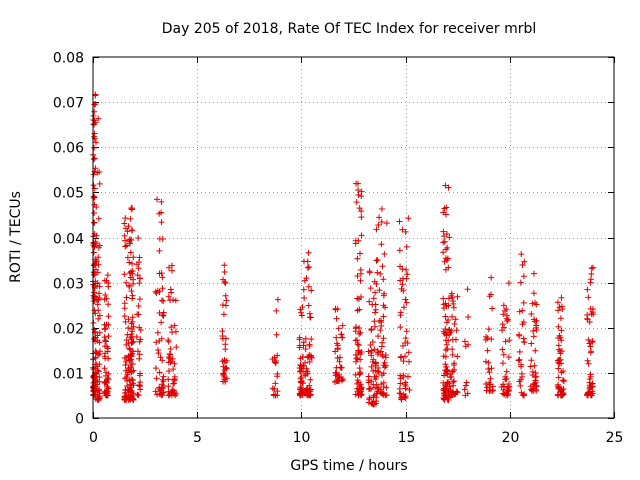  I want to click on y-tick-label: 0.04, so click(68, 240).